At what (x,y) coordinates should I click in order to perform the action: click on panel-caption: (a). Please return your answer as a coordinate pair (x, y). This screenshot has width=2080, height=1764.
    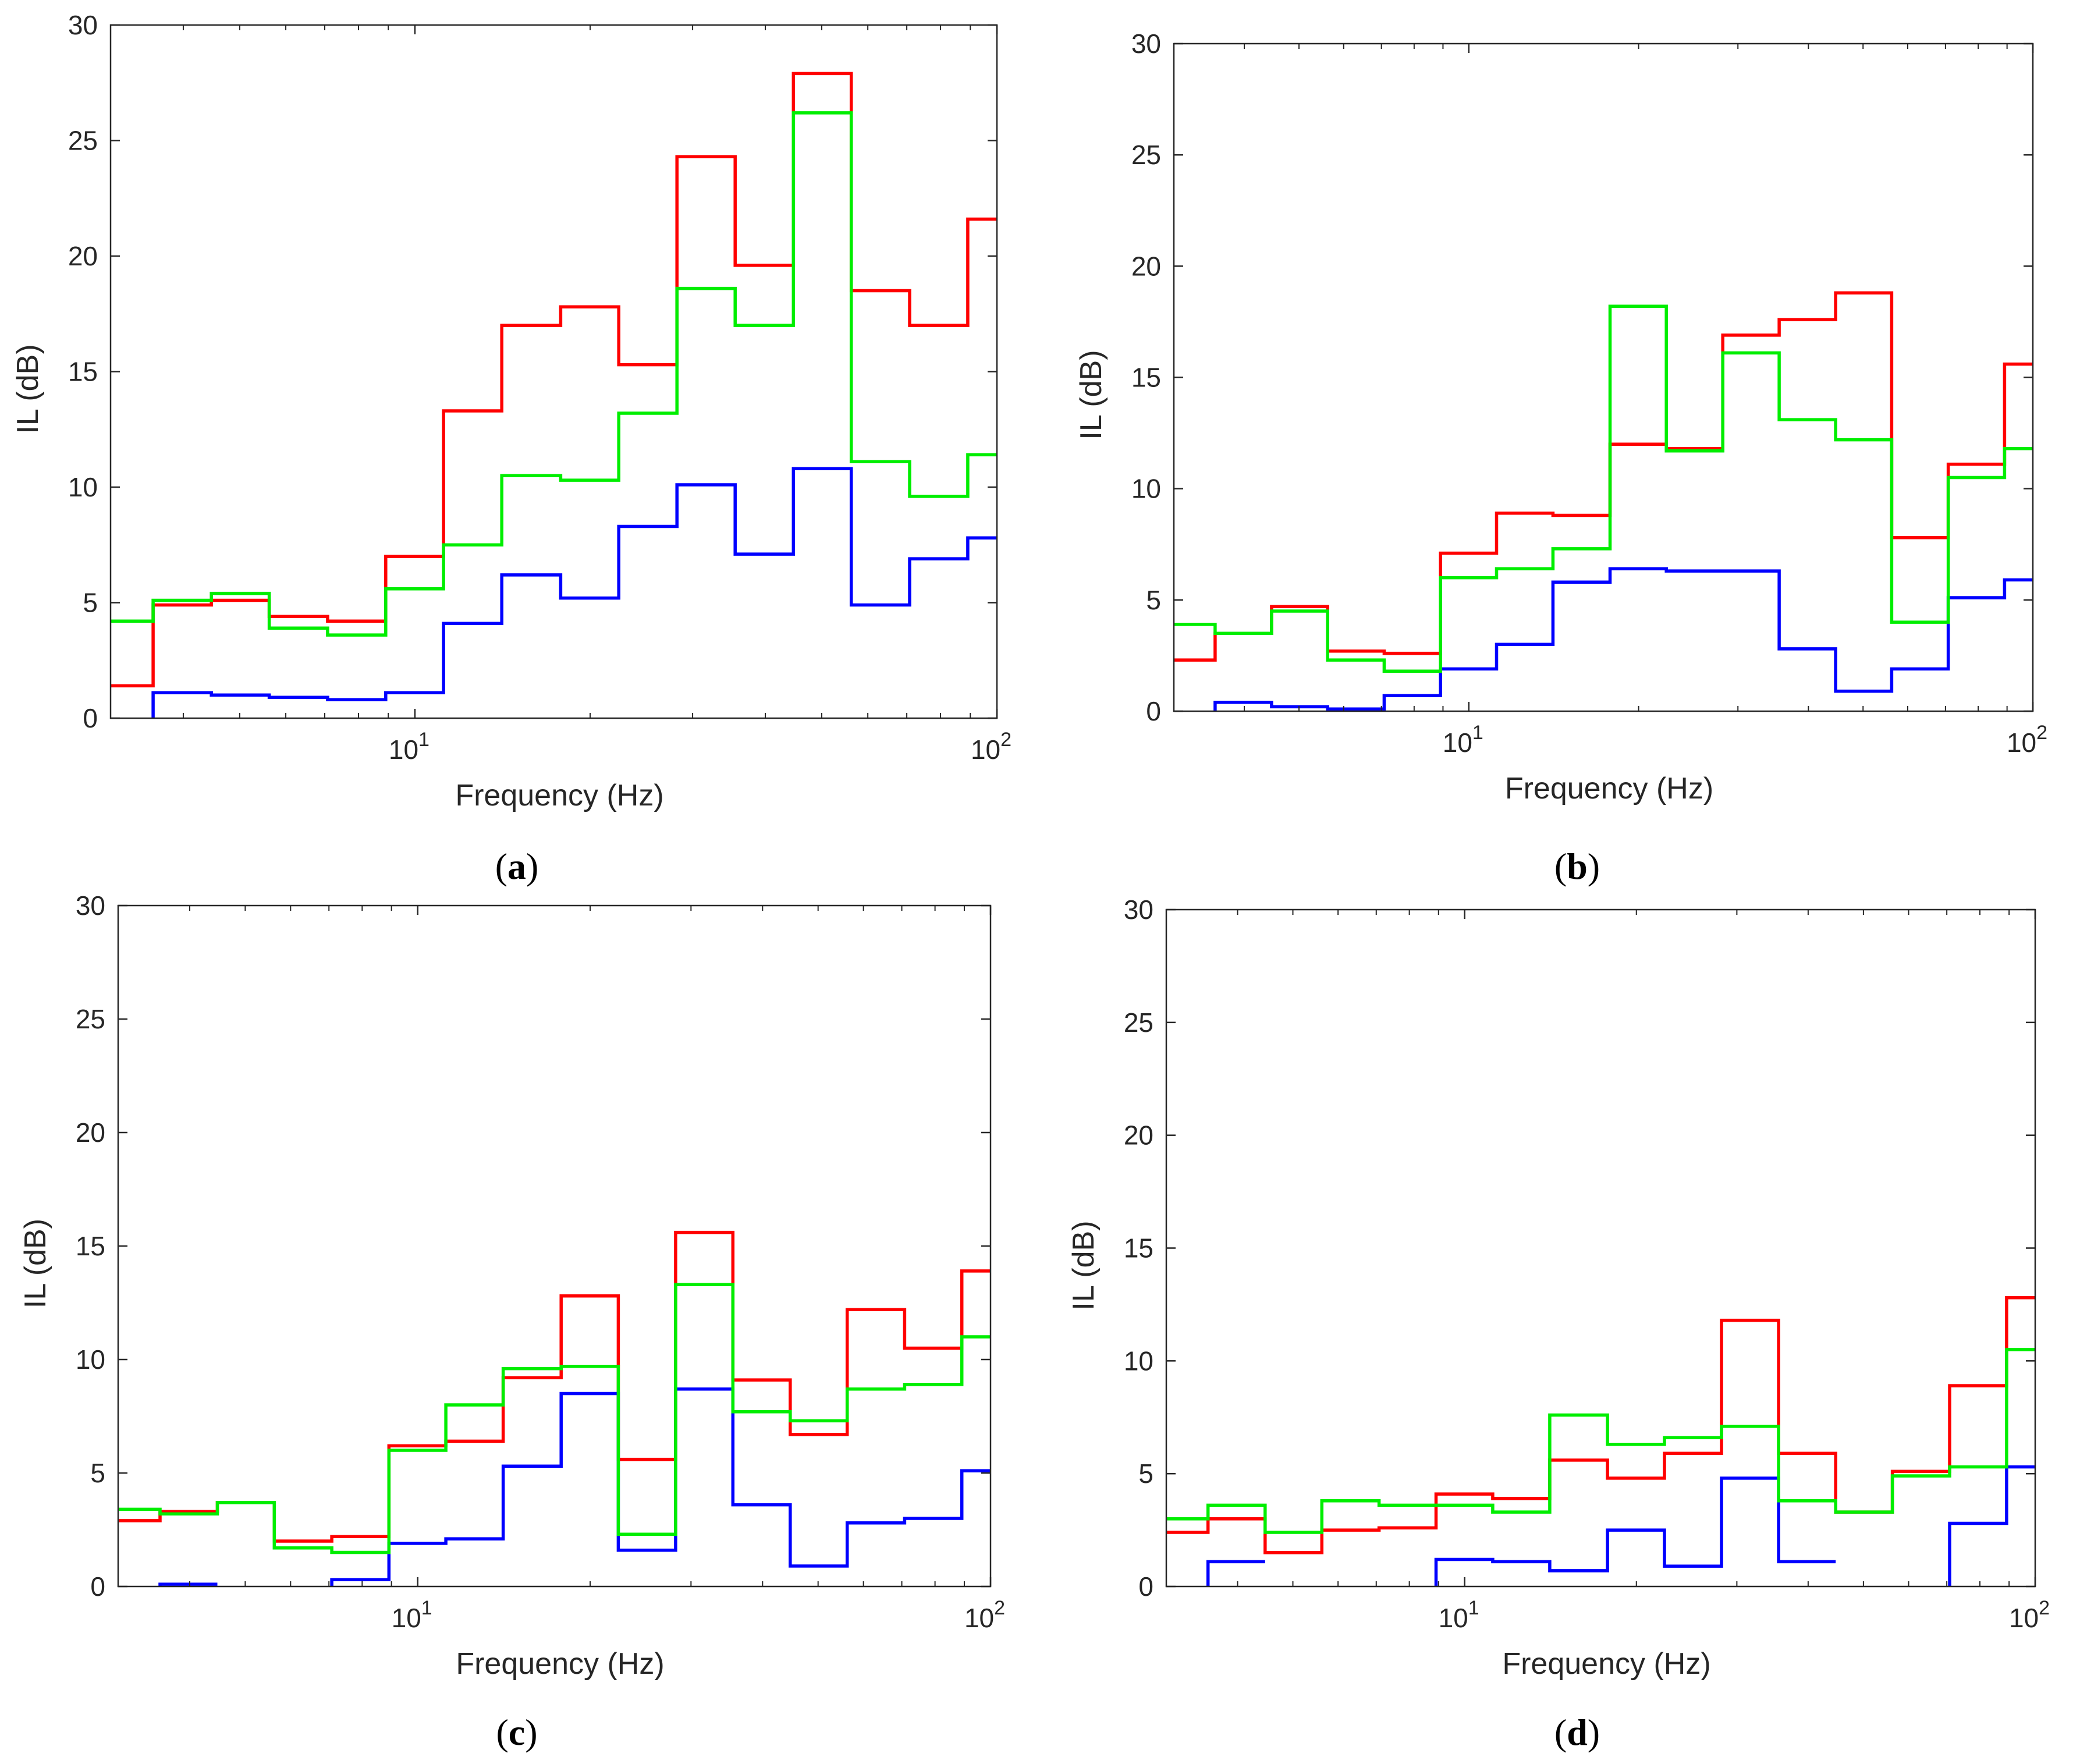
    Looking at the image, I should click on (517, 866).